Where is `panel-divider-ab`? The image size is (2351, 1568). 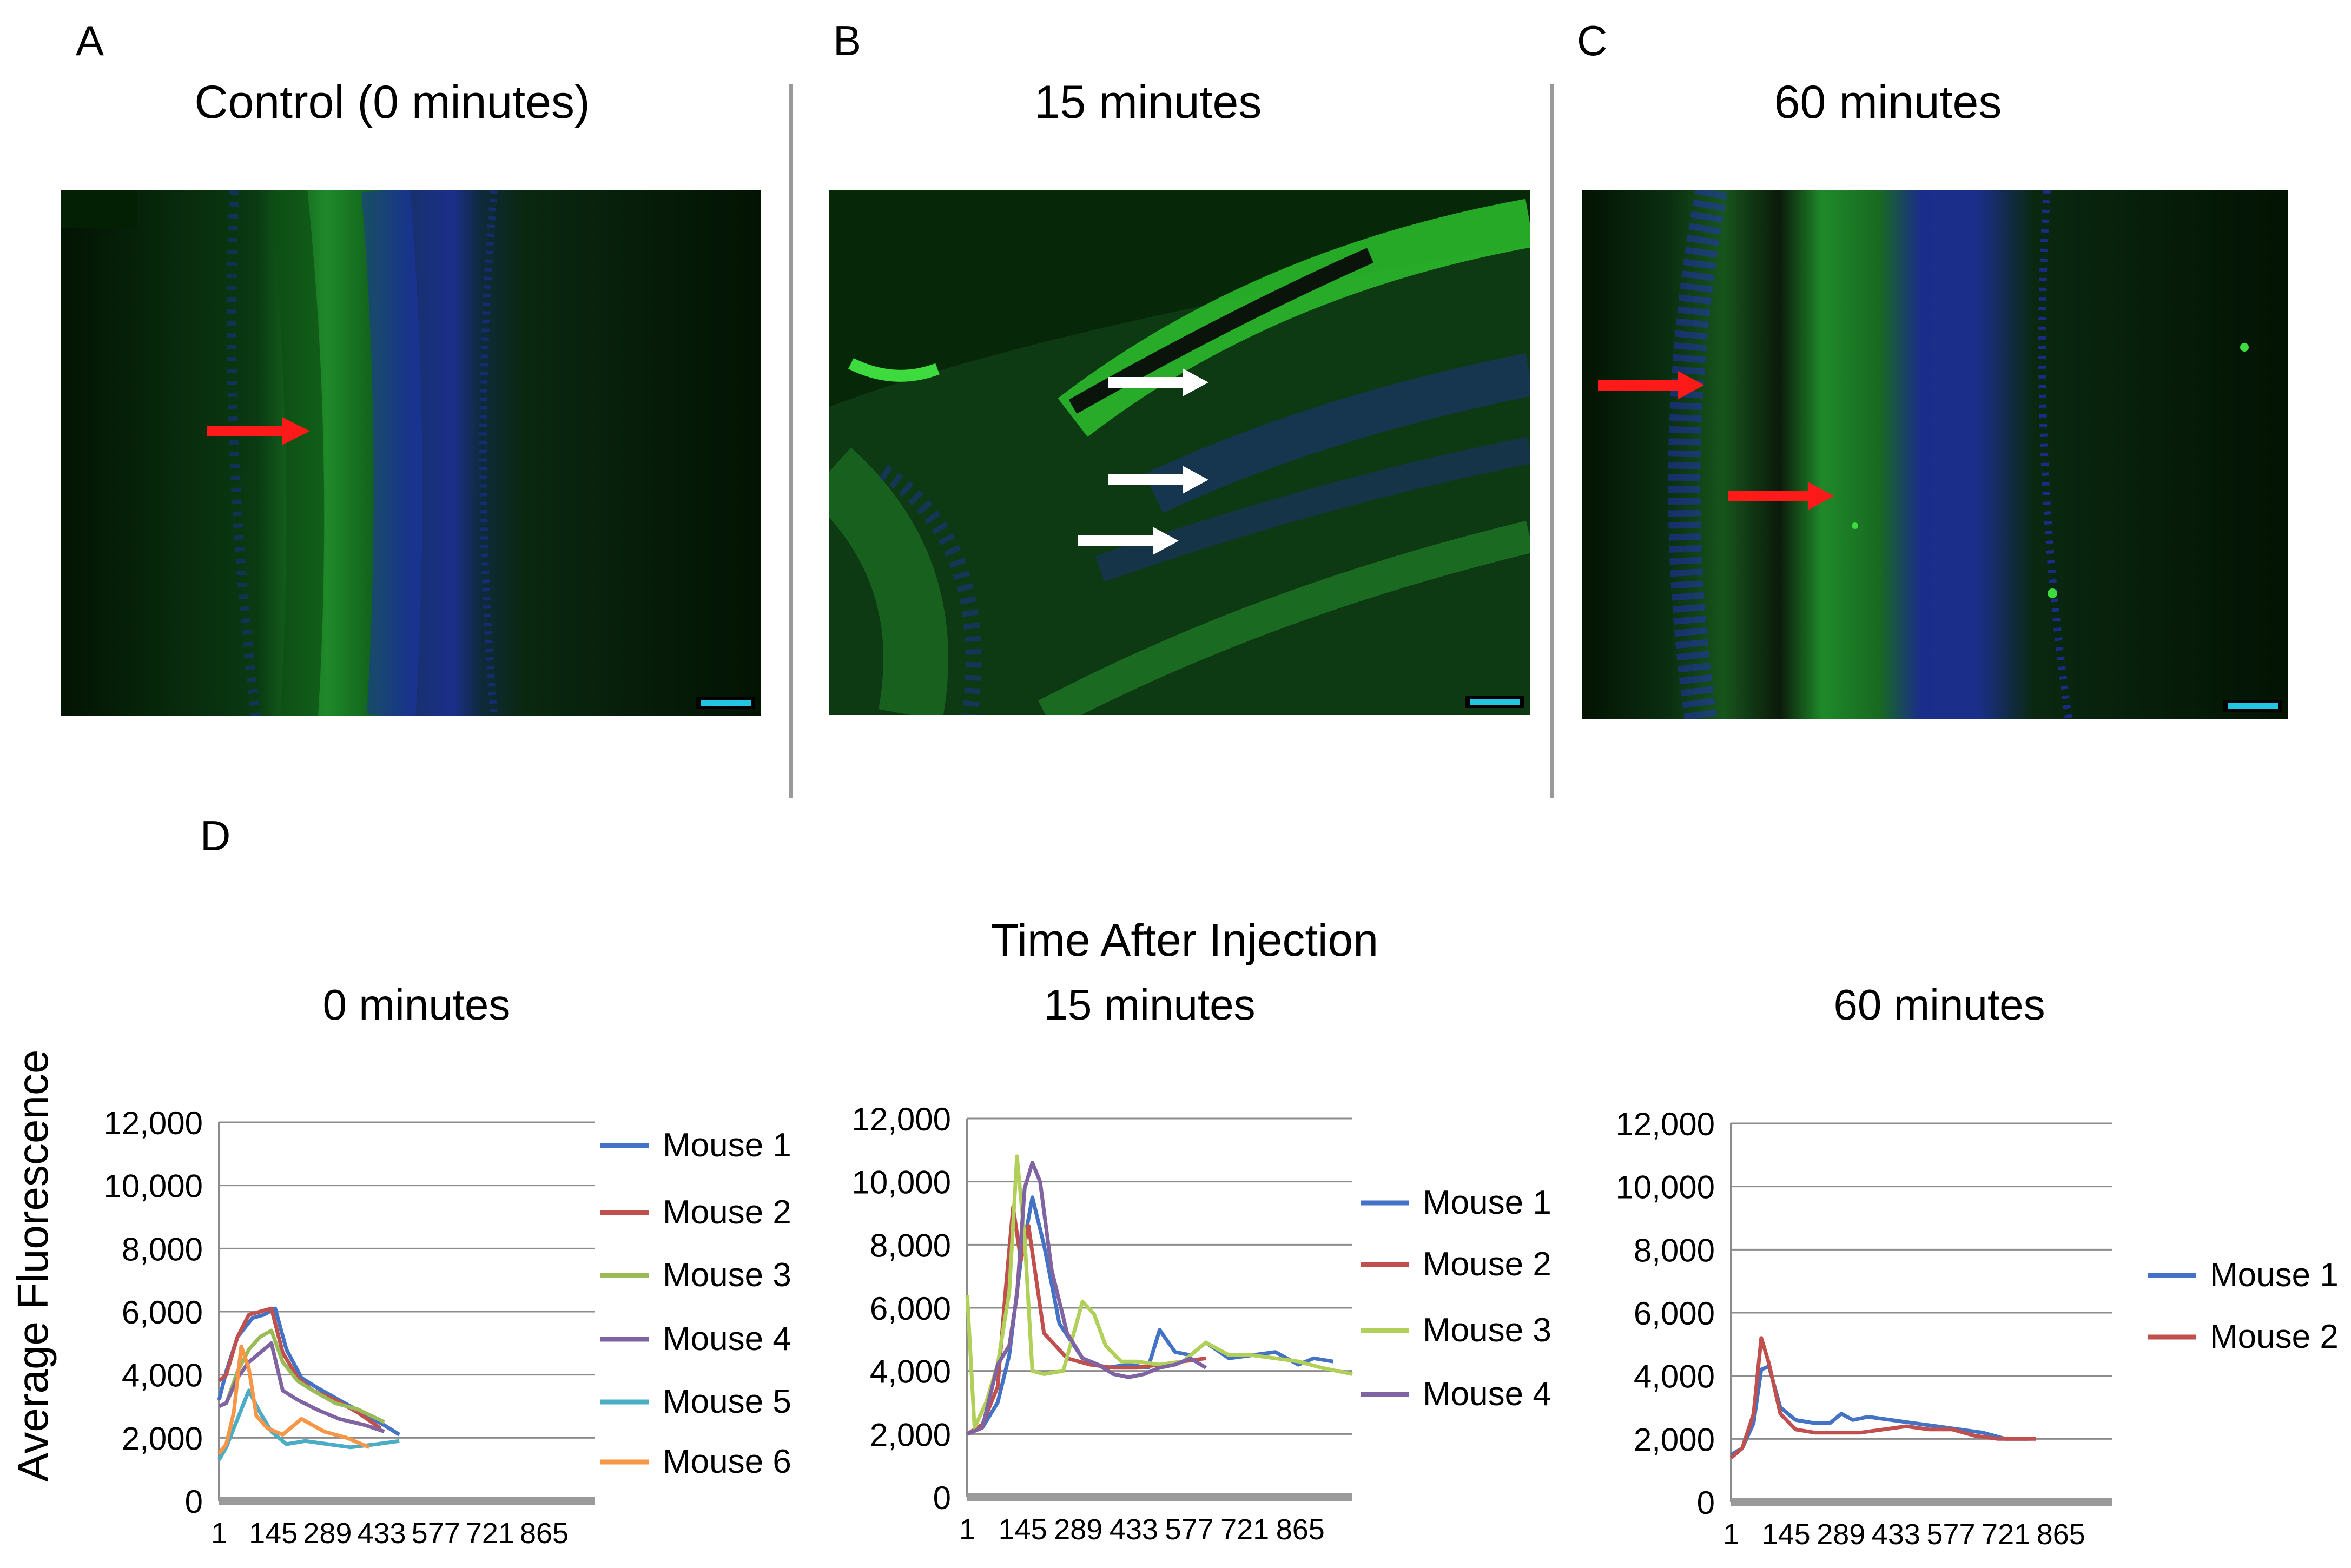 panel-divider-ab is located at coordinates (791, 441).